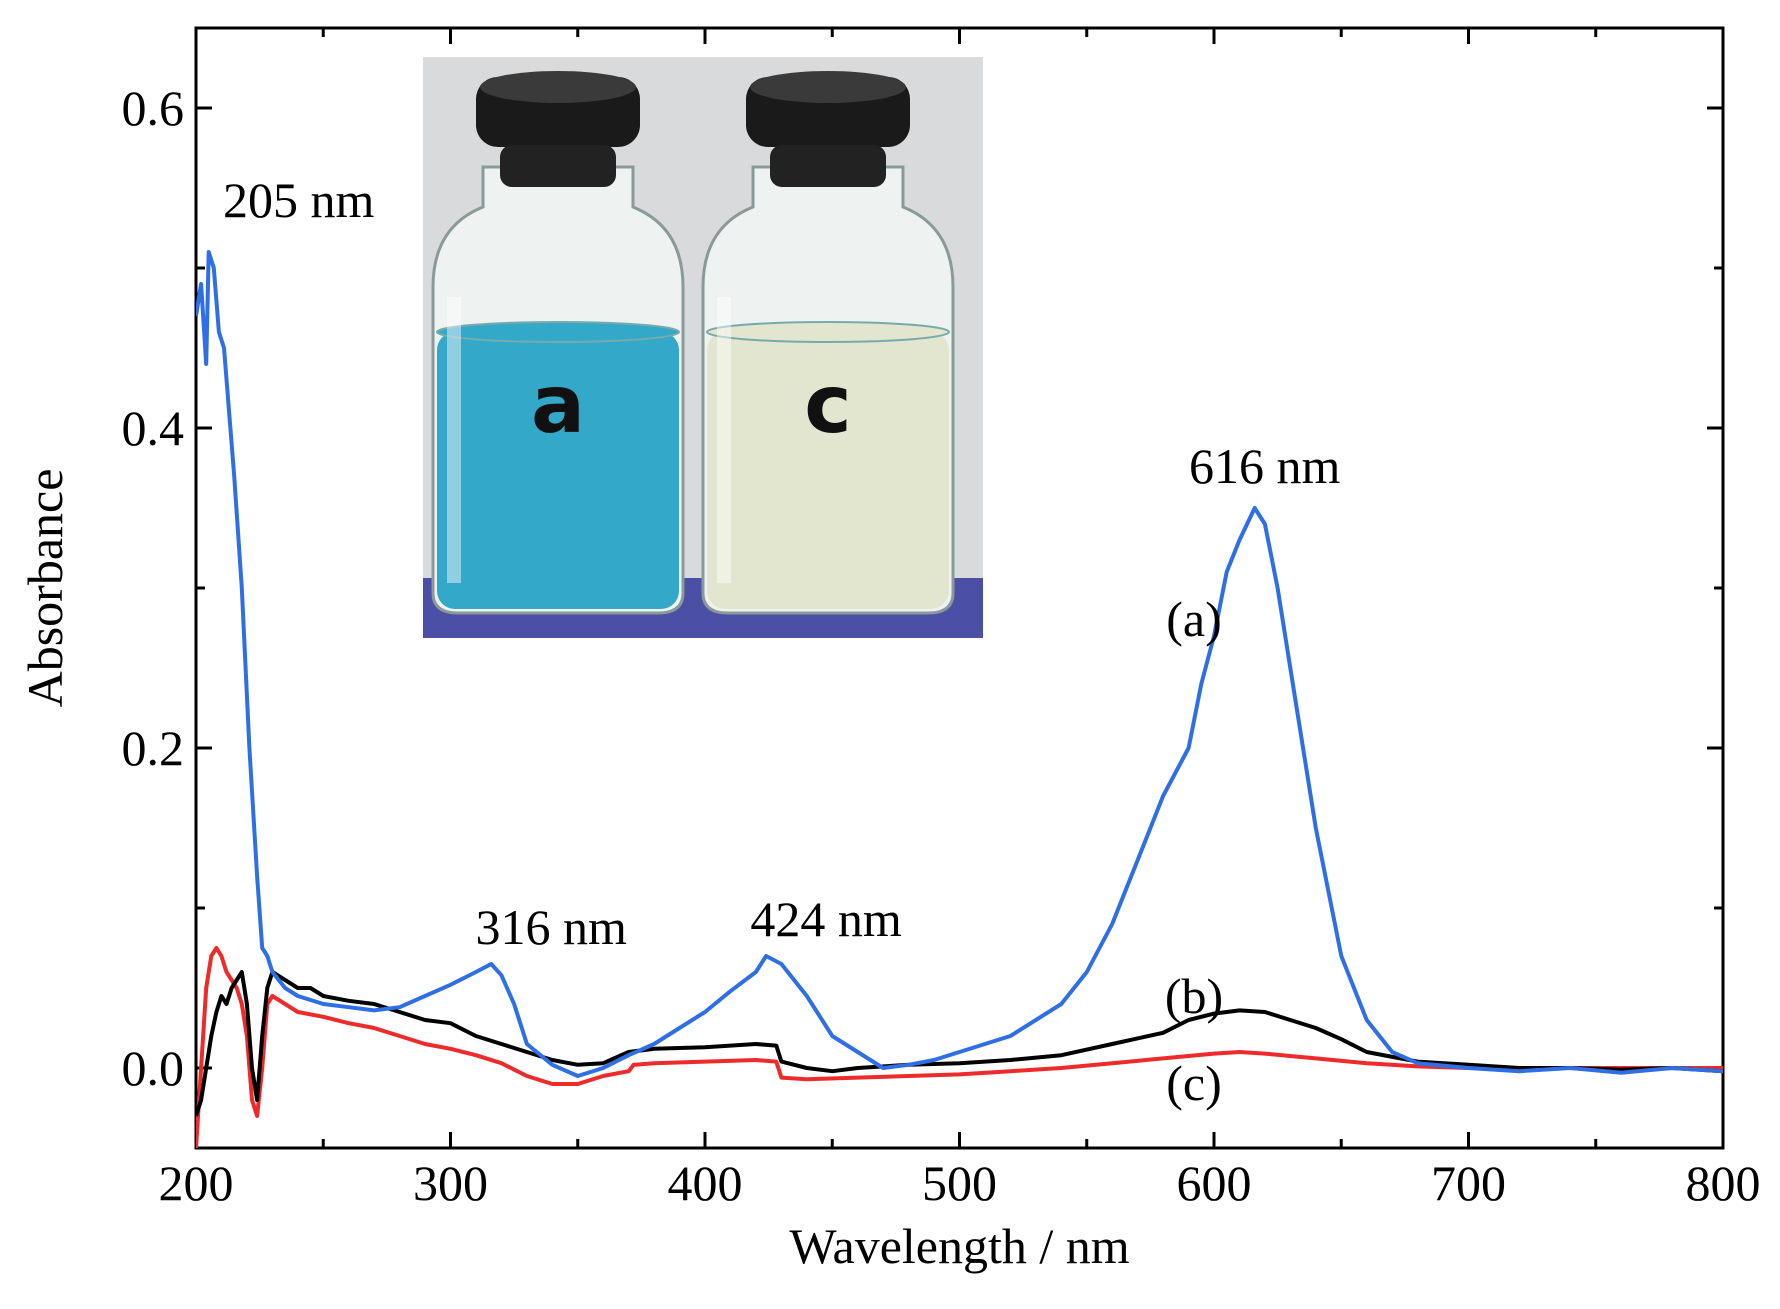 The height and width of the screenshot is (1309, 1780). I want to click on x-tick-label: 200, so click(196, 1183).